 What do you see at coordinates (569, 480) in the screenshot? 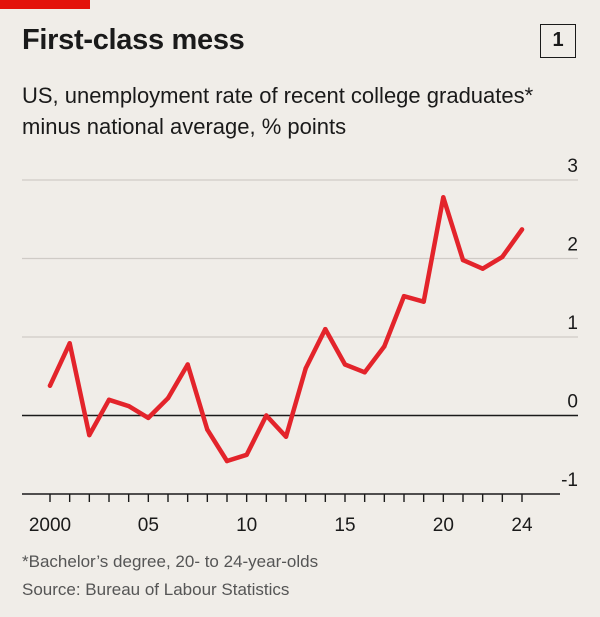
I see `y-tick-label: -1` at bounding box center [569, 480].